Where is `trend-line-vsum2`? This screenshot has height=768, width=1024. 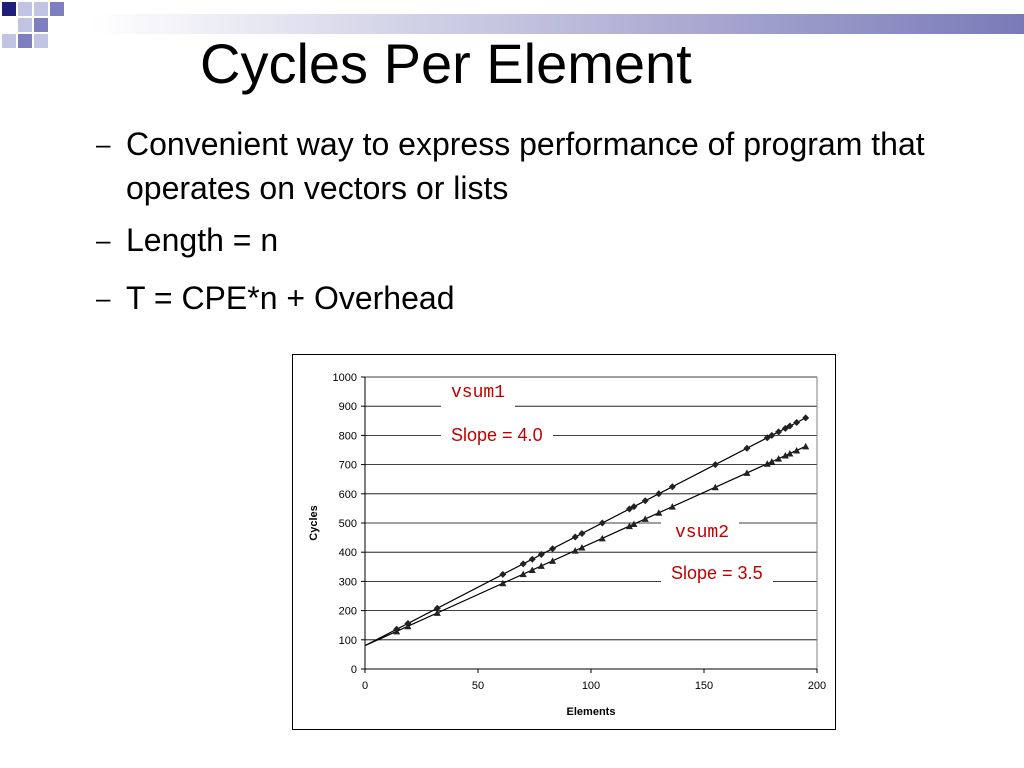
trend-line-vsum2 is located at coordinates (585, 546).